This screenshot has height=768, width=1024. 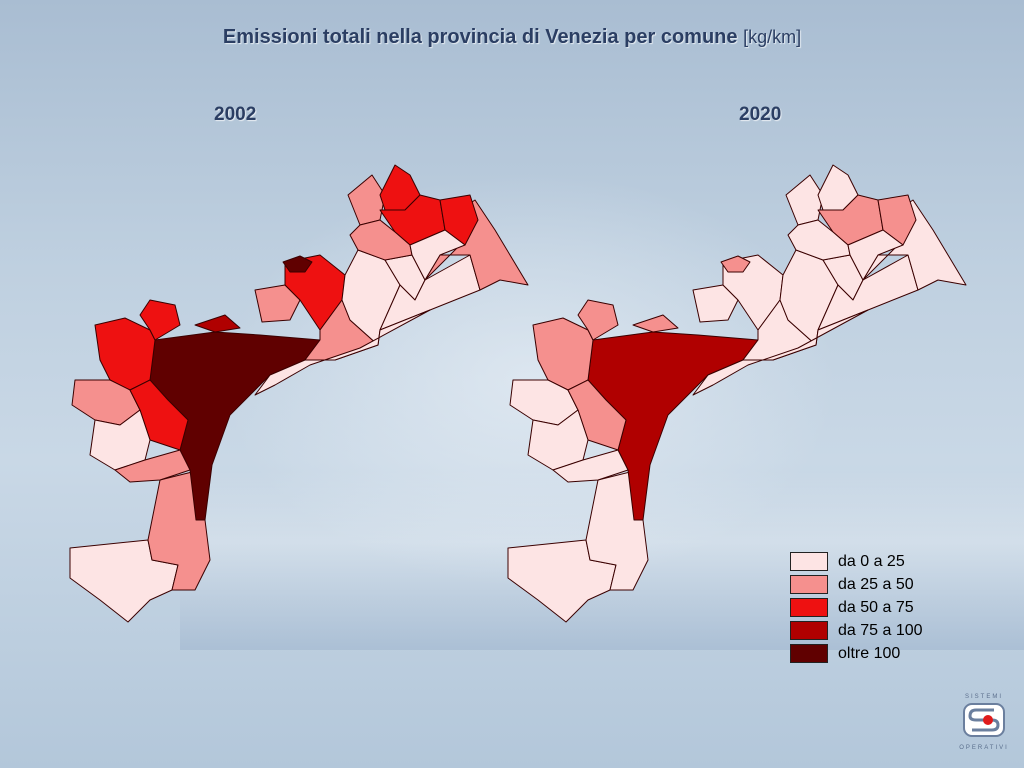 I want to click on legend-label-1: da 25 a 50, so click(x=876, y=584).